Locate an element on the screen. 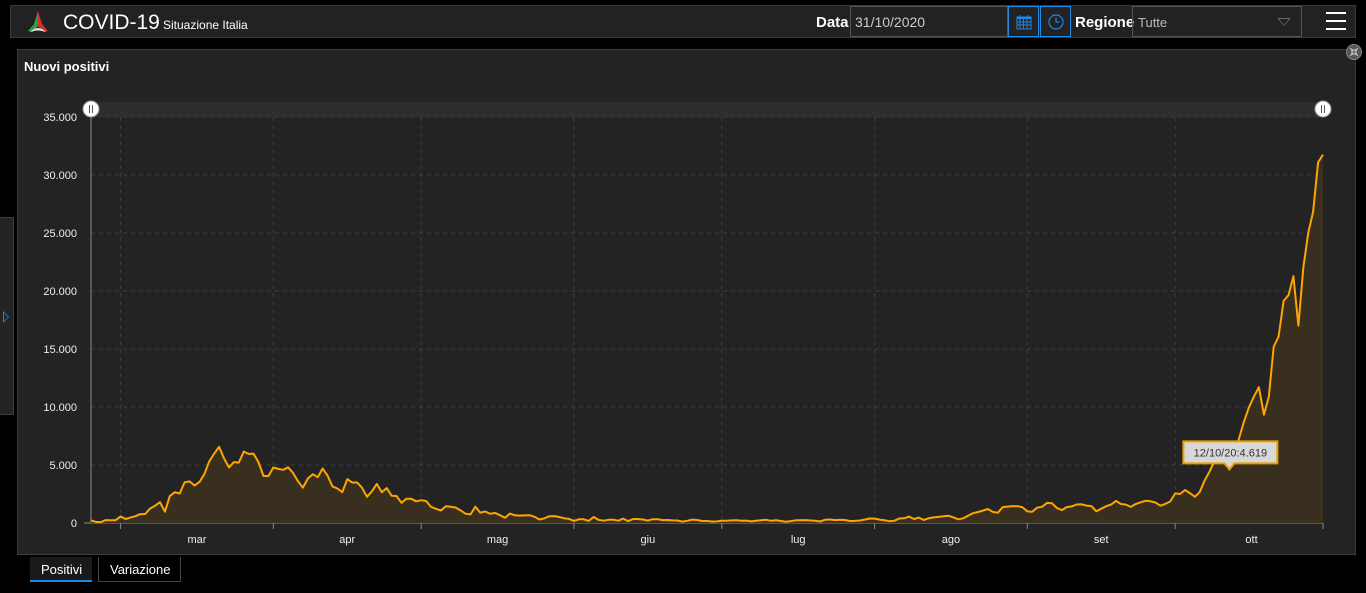 This screenshot has height=593, width=1366. y-tick-label: 5.000 is located at coordinates (63, 466).